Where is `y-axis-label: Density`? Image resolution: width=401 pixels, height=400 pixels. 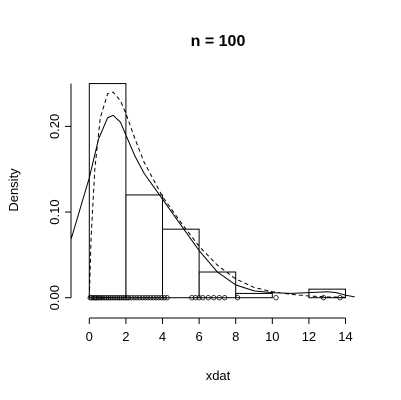
y-axis-label: Density is located at coordinates (13, 190).